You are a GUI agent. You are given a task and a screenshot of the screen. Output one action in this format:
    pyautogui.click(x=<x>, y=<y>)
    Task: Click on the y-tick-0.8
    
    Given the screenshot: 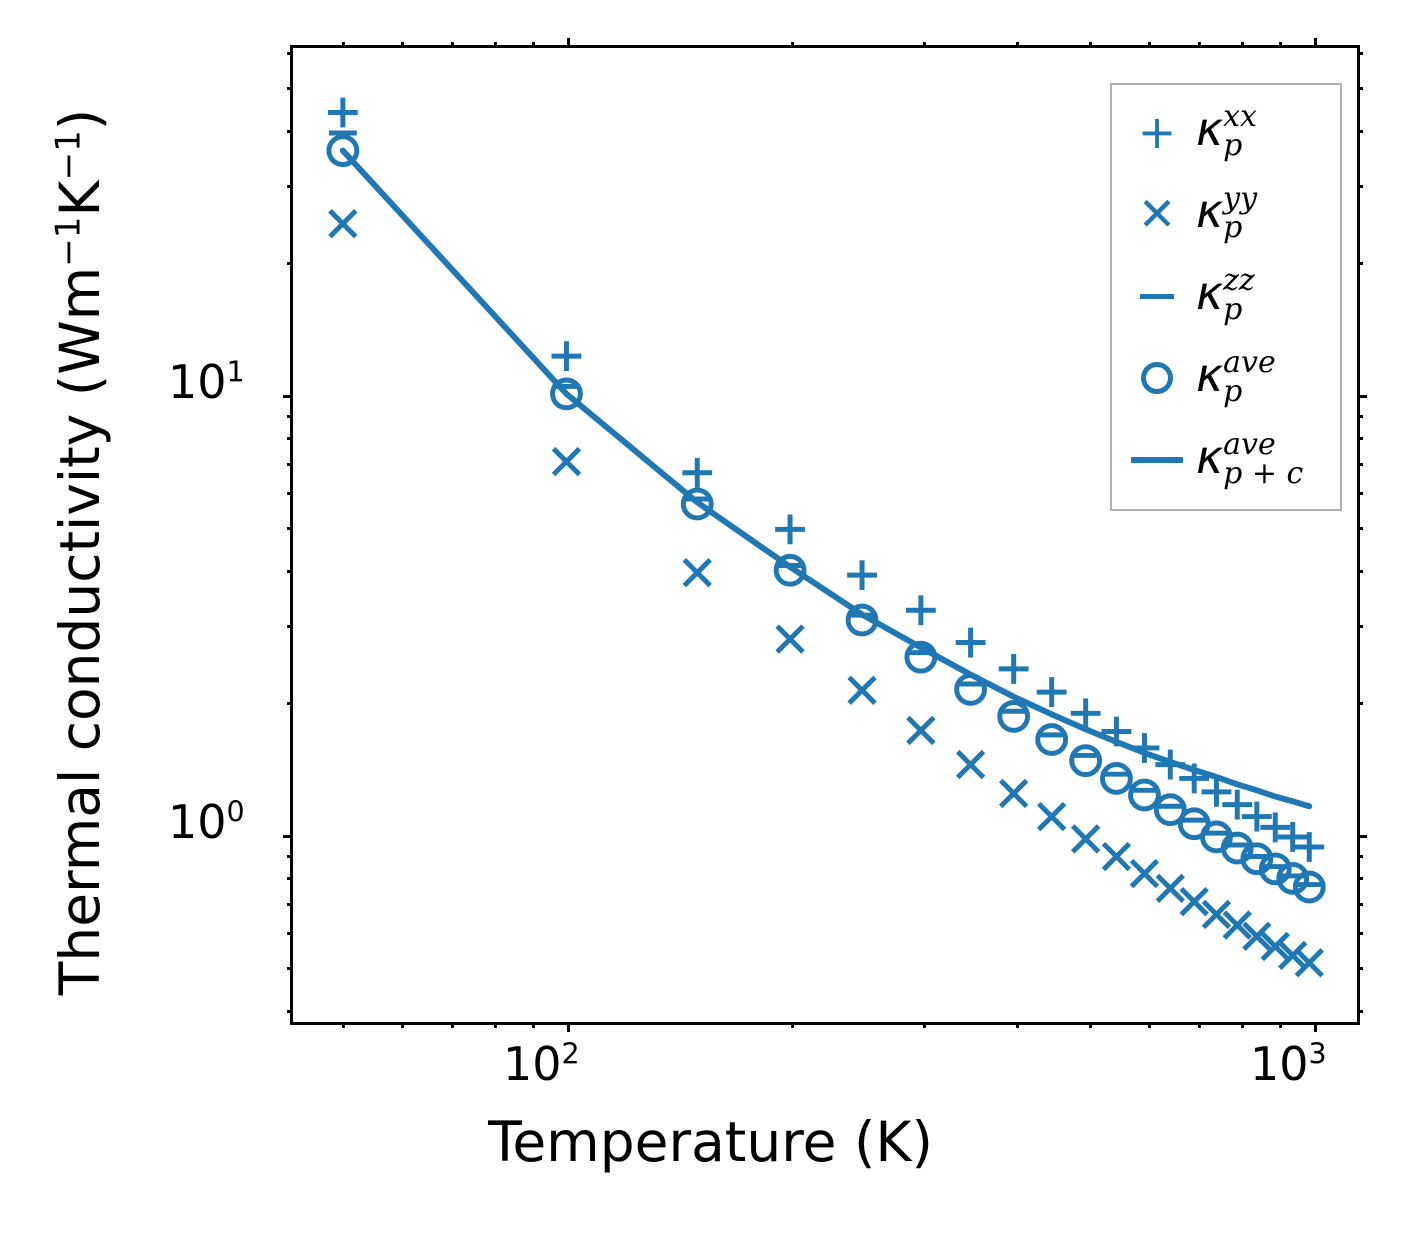 What is the action you would take?
    pyautogui.click(x=290, y=879)
    